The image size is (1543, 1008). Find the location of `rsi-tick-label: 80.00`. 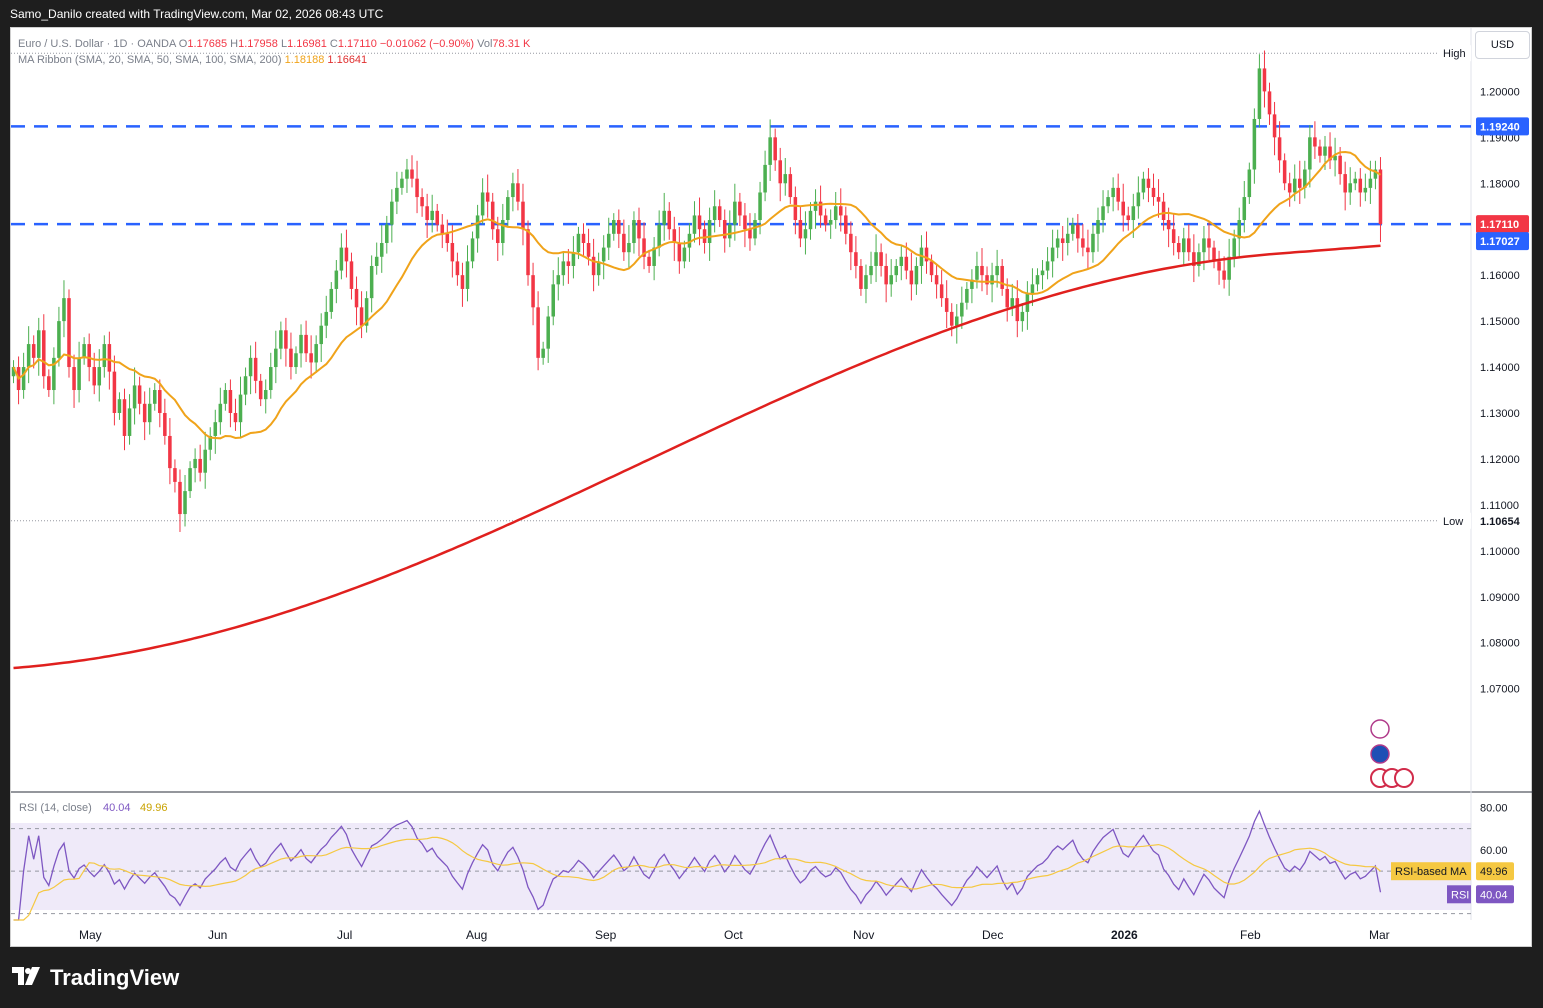

rsi-tick-label: 80.00 is located at coordinates (1494, 808).